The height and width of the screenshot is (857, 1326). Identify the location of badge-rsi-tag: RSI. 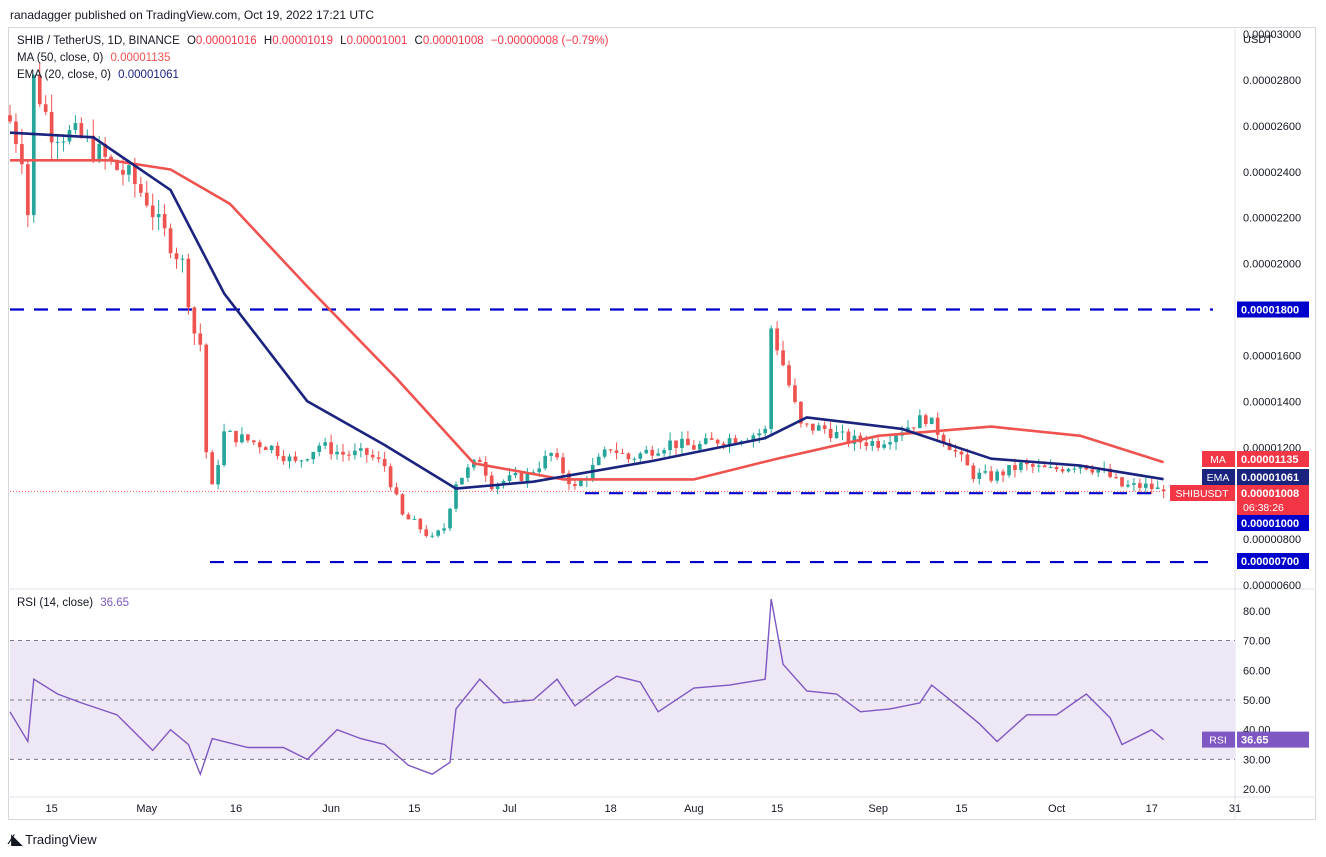
(1218, 741).